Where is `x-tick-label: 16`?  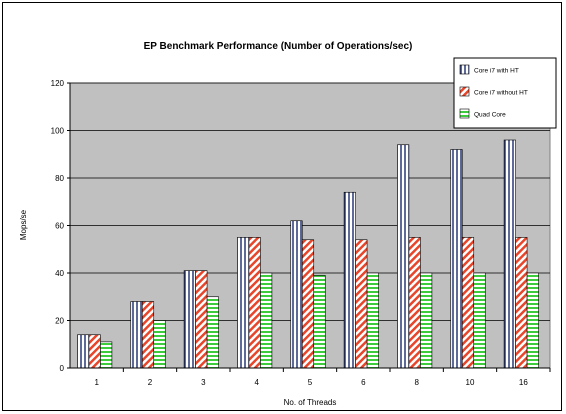 x-tick-label: 16 is located at coordinates (523, 382).